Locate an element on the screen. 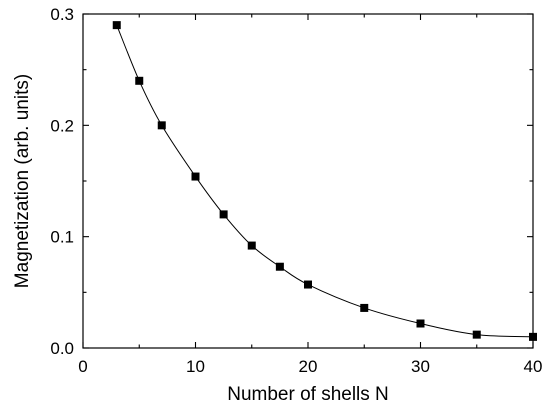 Image resolution: width=550 pixels, height=409 pixels. y-tick-label: 0.1 is located at coordinates (62, 237).